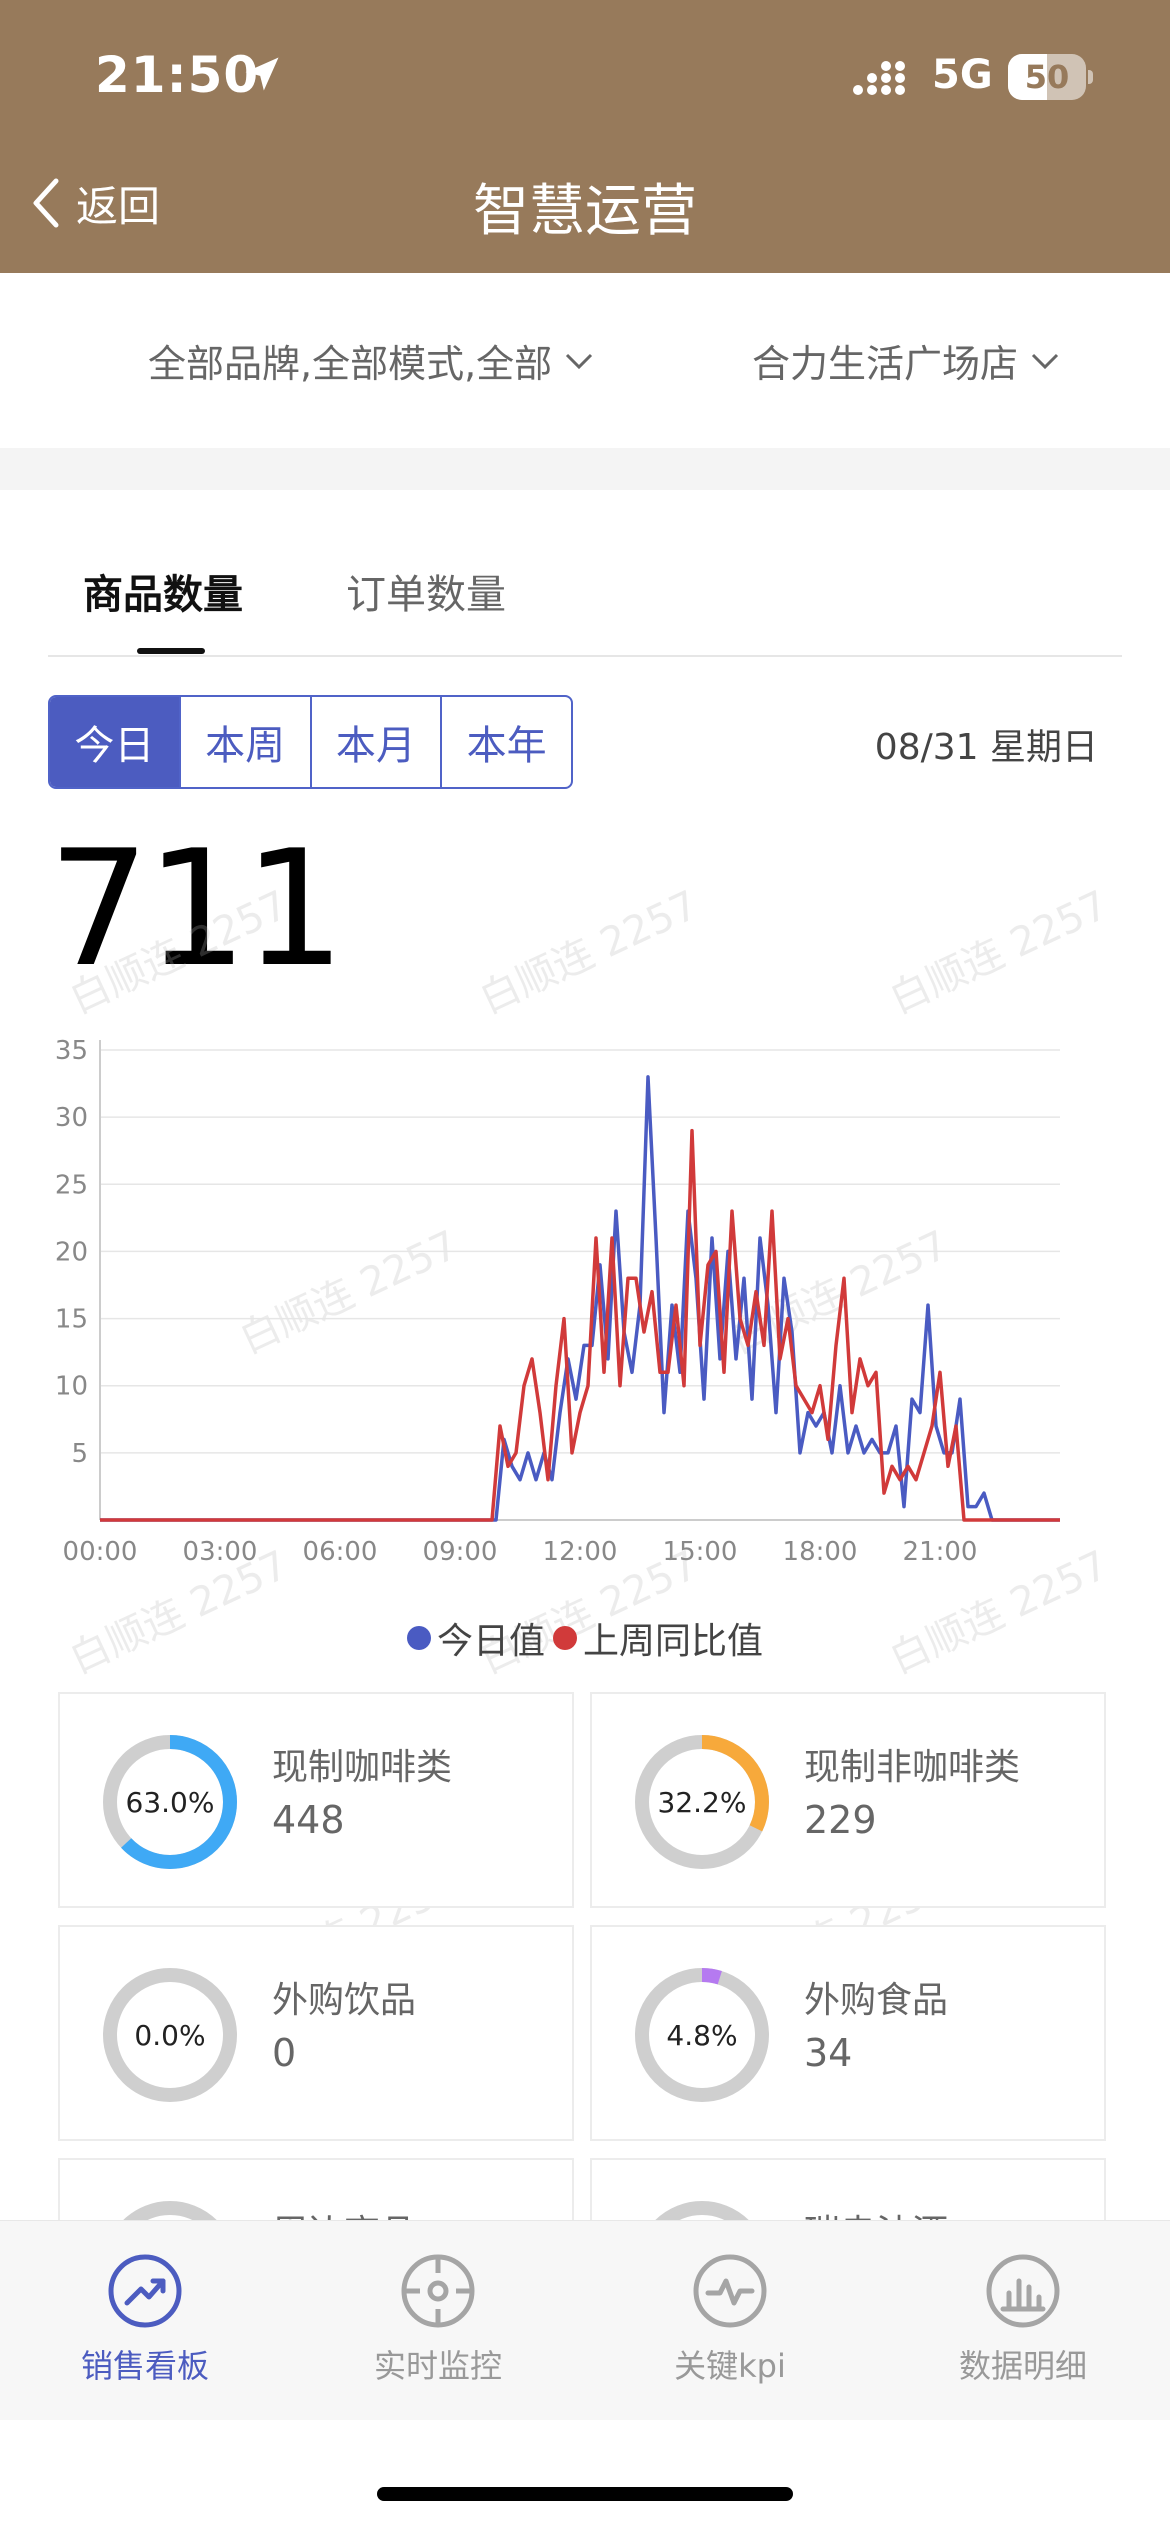  I want to click on x-tick-label: 18:00, so click(820, 1552).